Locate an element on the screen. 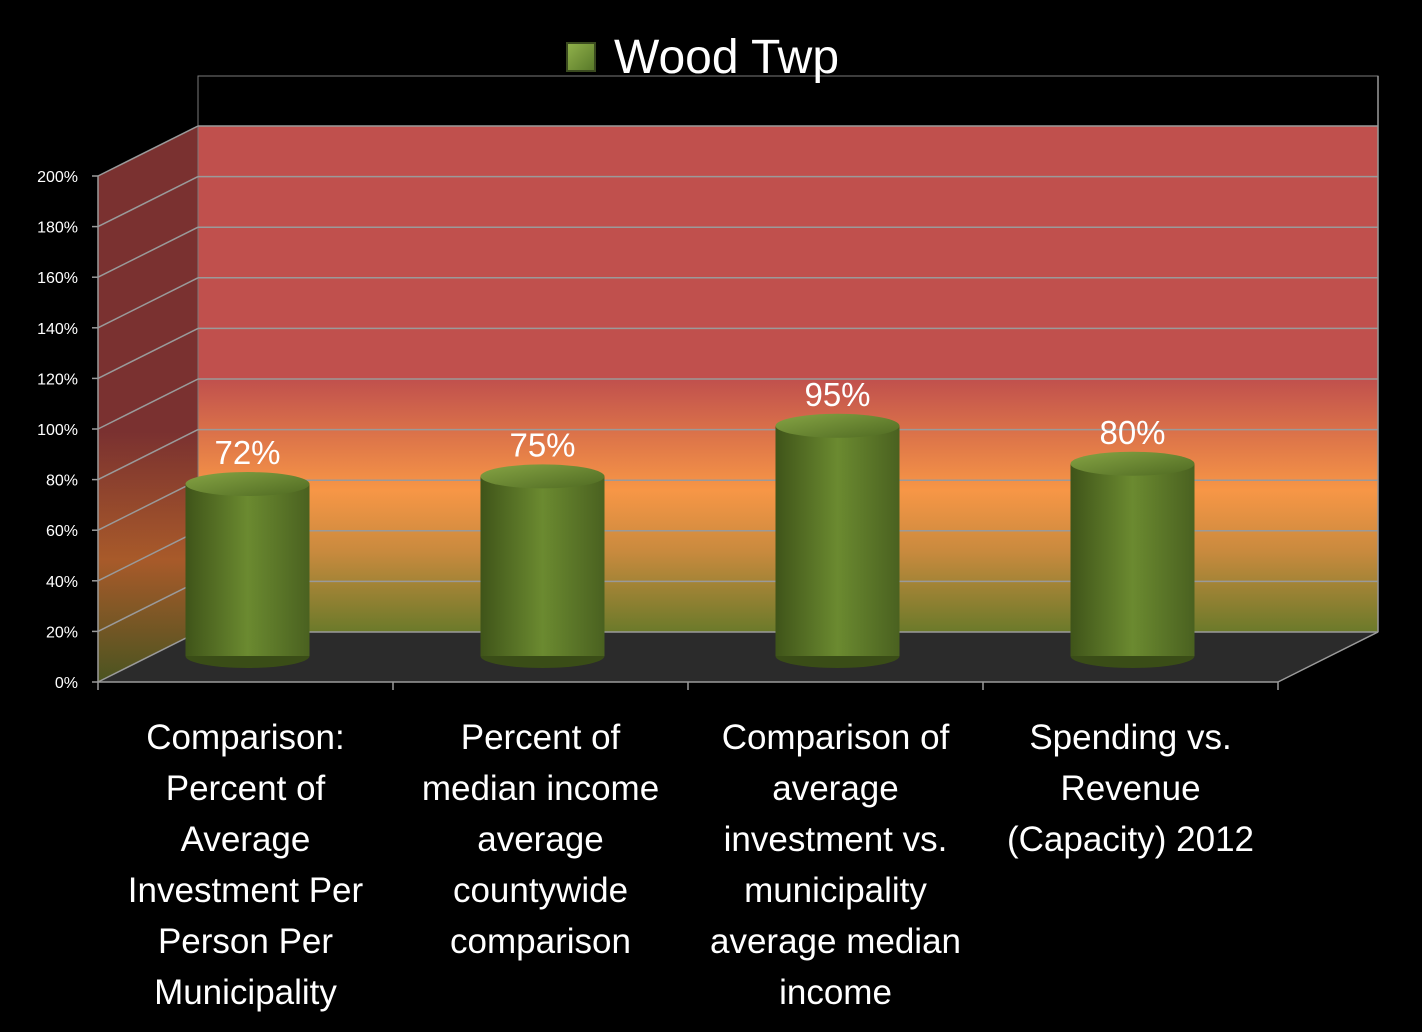  data-label: 72% is located at coordinates (247, 452).